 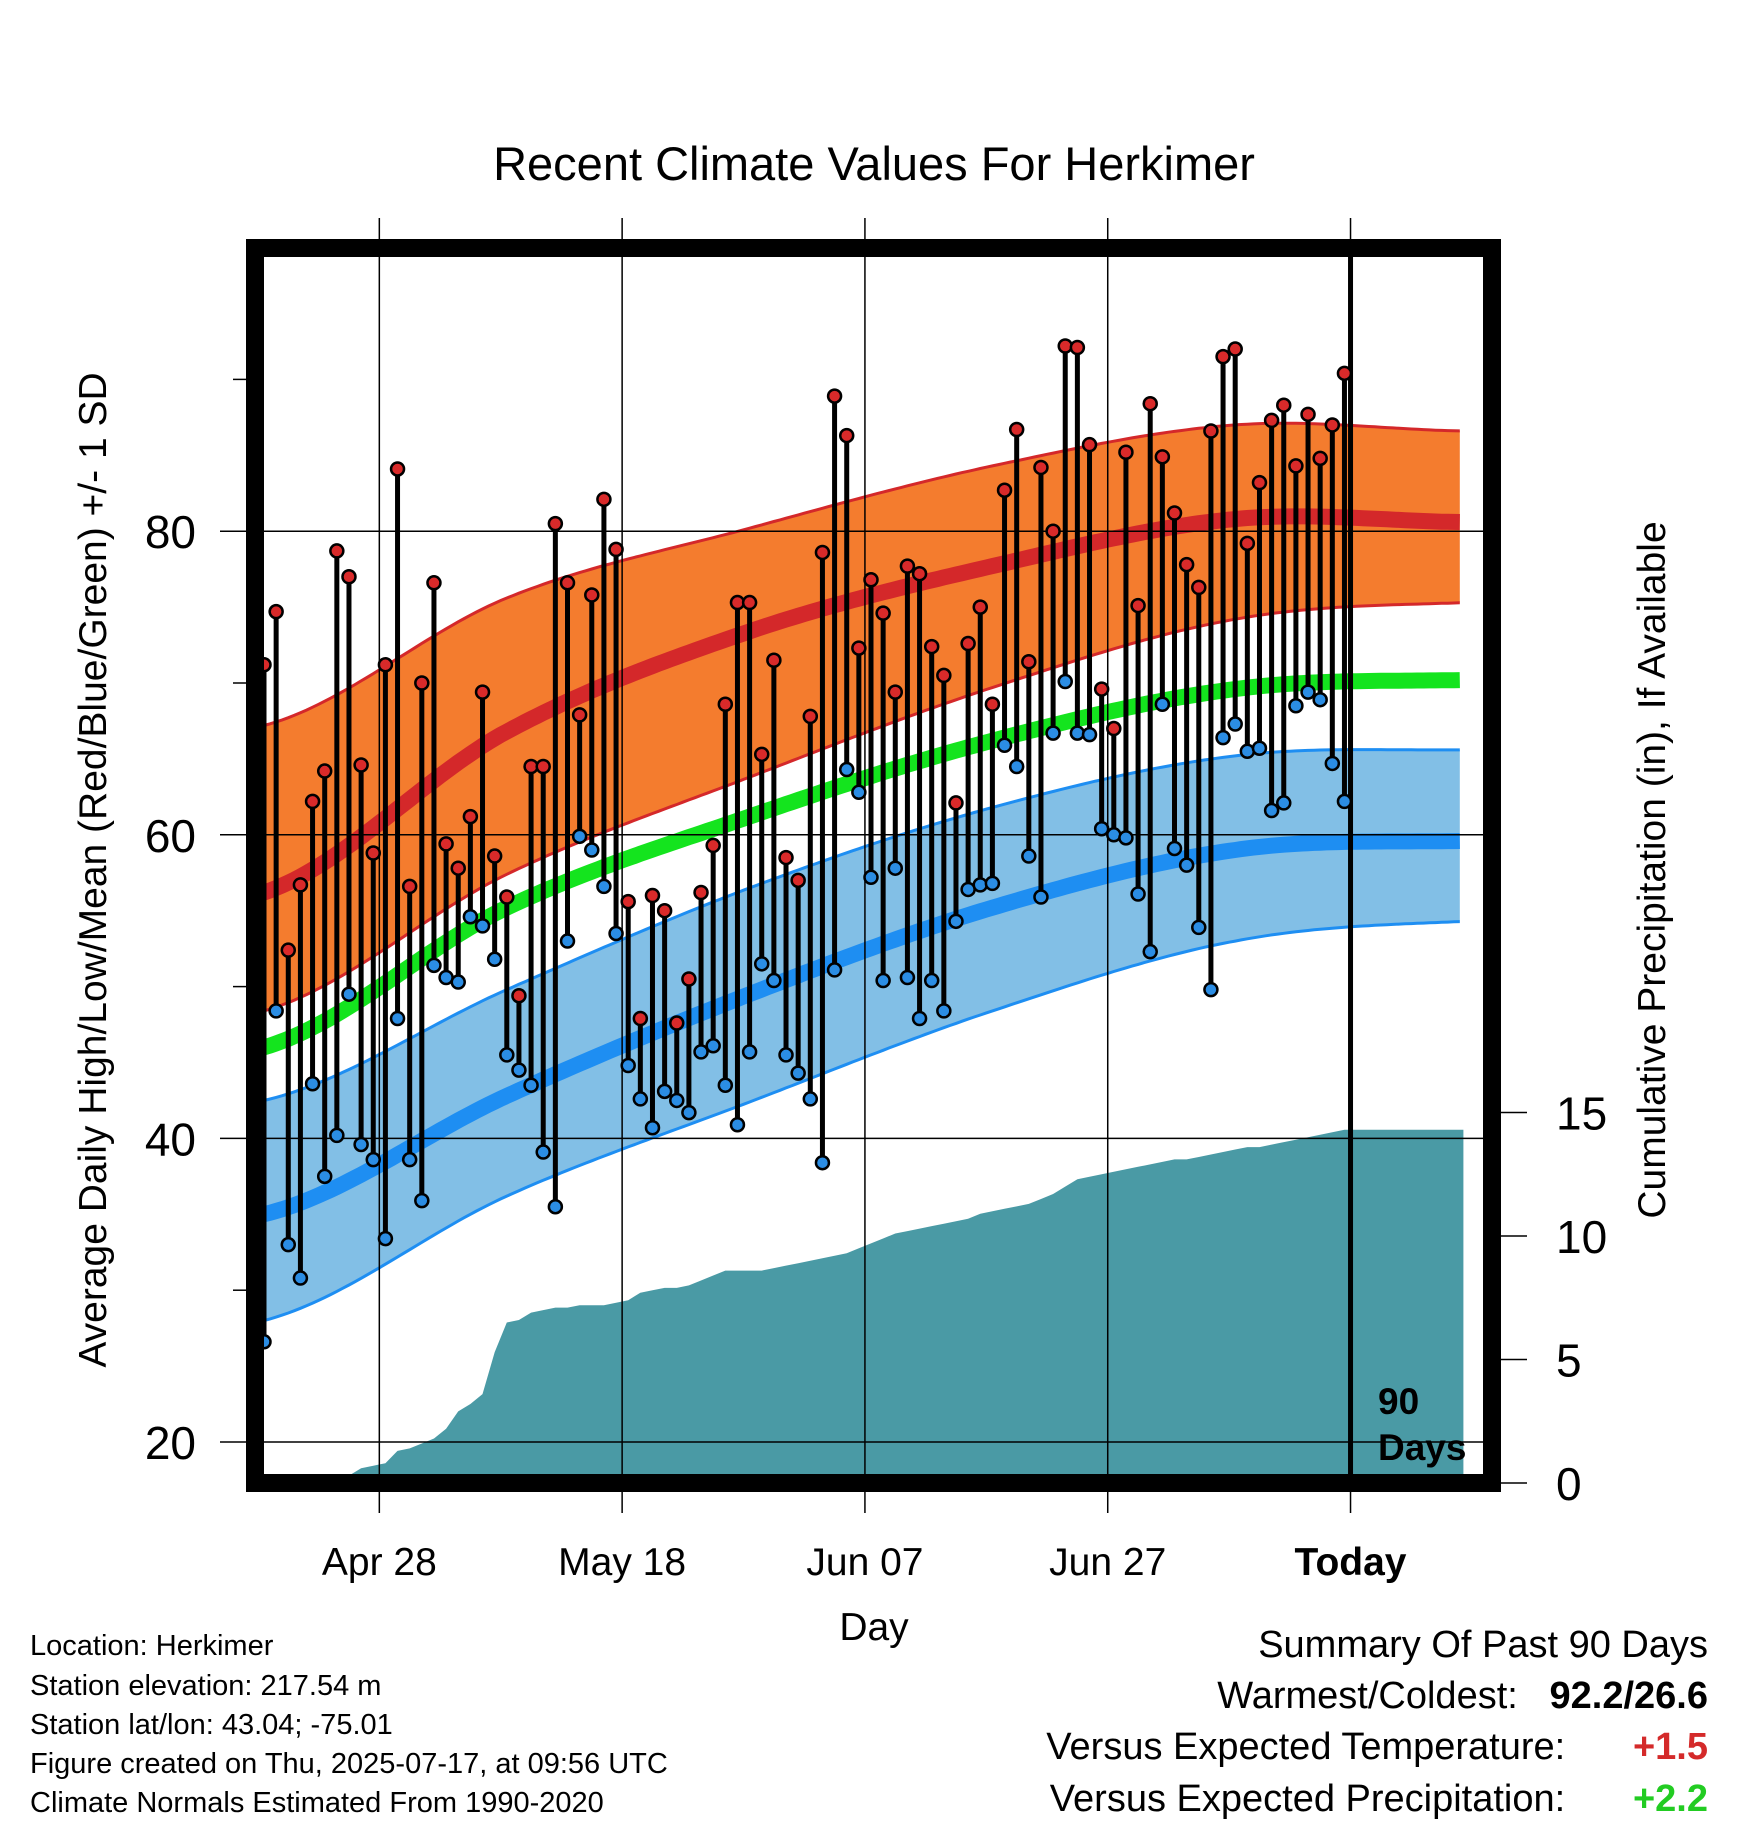 What do you see at coordinates (211, 1725) in the screenshot?
I see `latlon-text: Station lat/lon: 43.04; -75.01` at bounding box center [211, 1725].